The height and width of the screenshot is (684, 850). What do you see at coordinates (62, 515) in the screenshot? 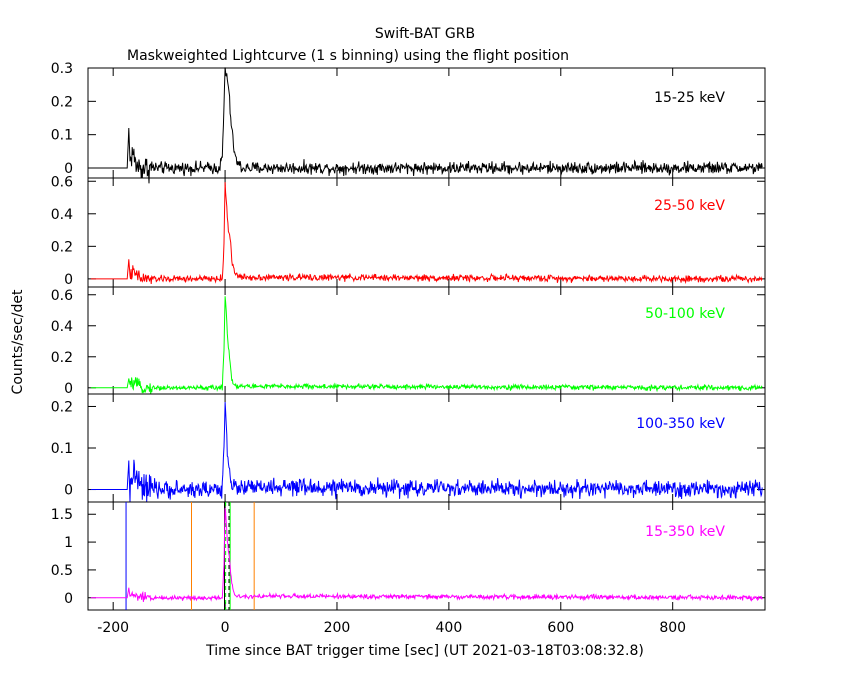
I see `y-tick-label: 1.5` at bounding box center [62, 515].